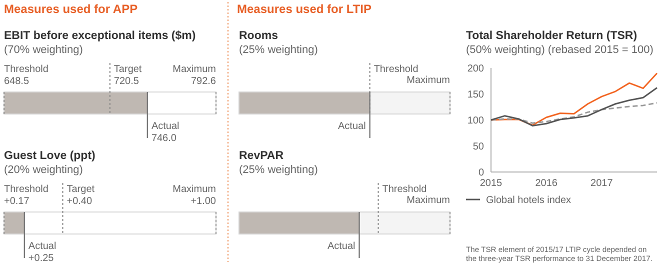 The width and height of the screenshot is (668, 270). What do you see at coordinates (50, 156) in the screenshot?
I see `chart-title: Guest Love (ppt)` at bounding box center [50, 156].